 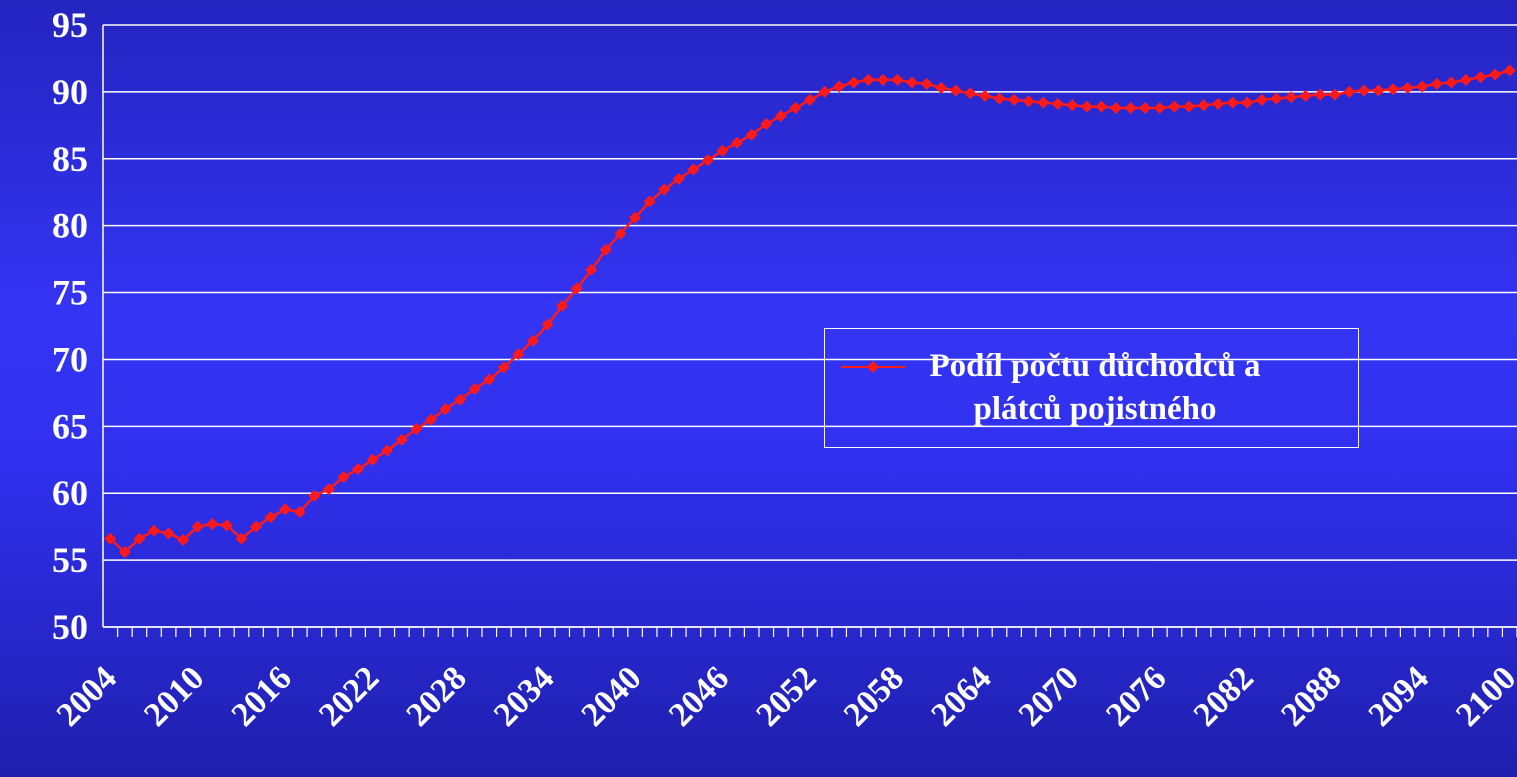 I want to click on x-tick-label: 2034, so click(x=524, y=696).